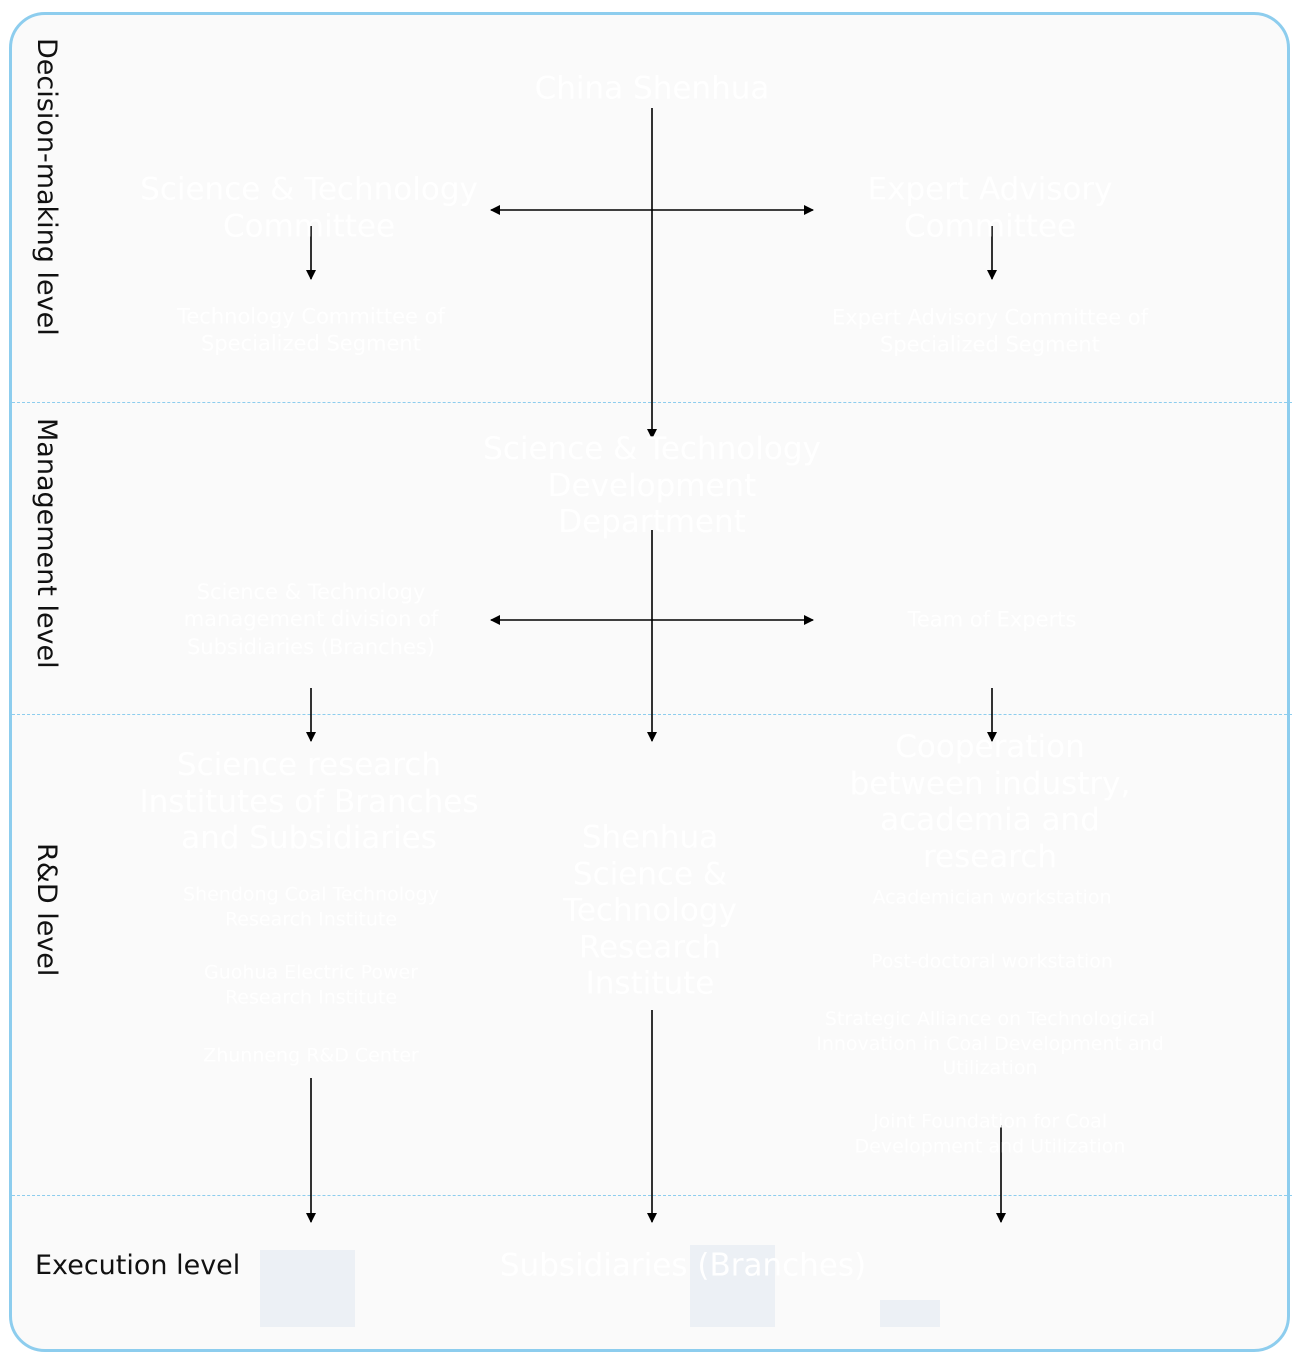 Image resolution: width=1296 pixels, height=1352 pixels. Describe the element at coordinates (46, 910) in the screenshot. I see `level-label-rnd: R&D level` at that location.